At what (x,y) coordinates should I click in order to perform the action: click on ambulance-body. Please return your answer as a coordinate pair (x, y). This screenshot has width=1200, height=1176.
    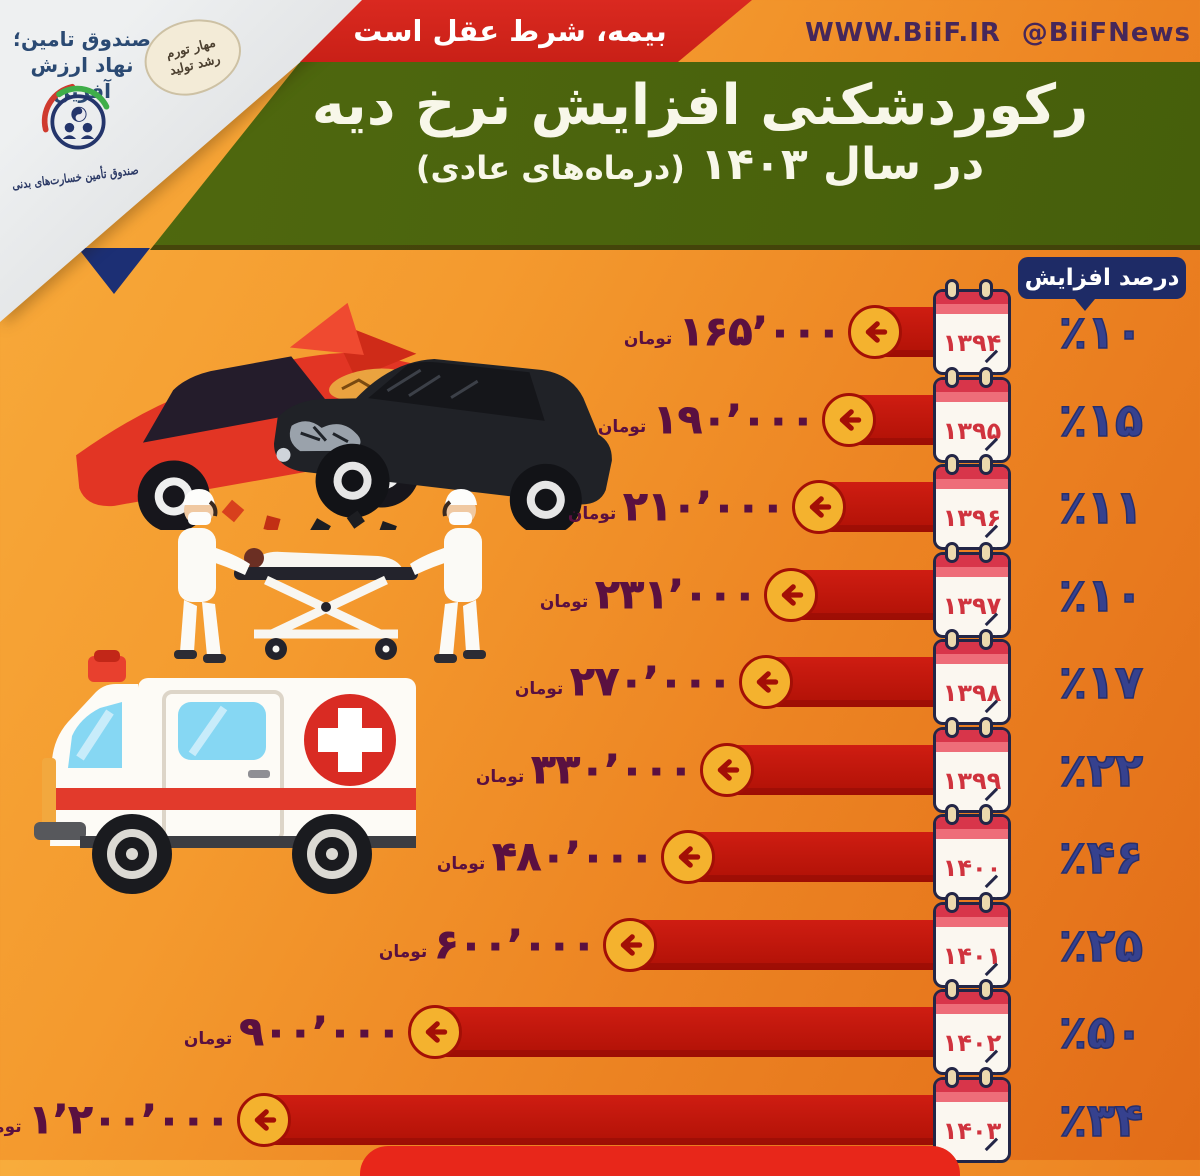
    Looking at the image, I should click on (225, 749).